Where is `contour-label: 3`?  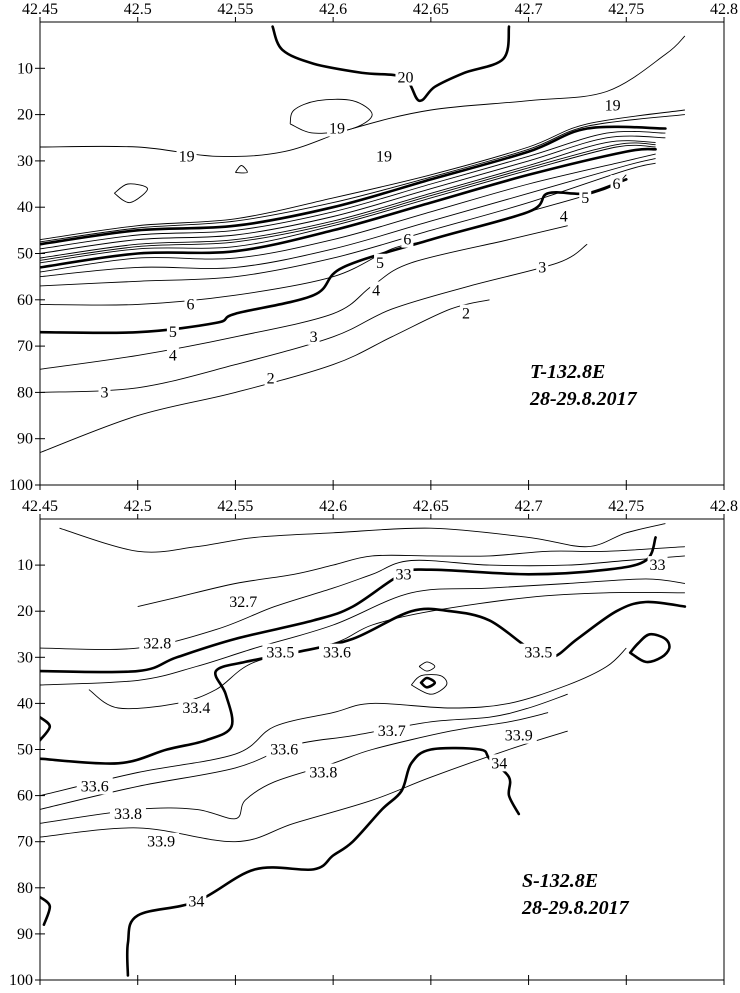 contour-label: 3 is located at coordinates (314, 337).